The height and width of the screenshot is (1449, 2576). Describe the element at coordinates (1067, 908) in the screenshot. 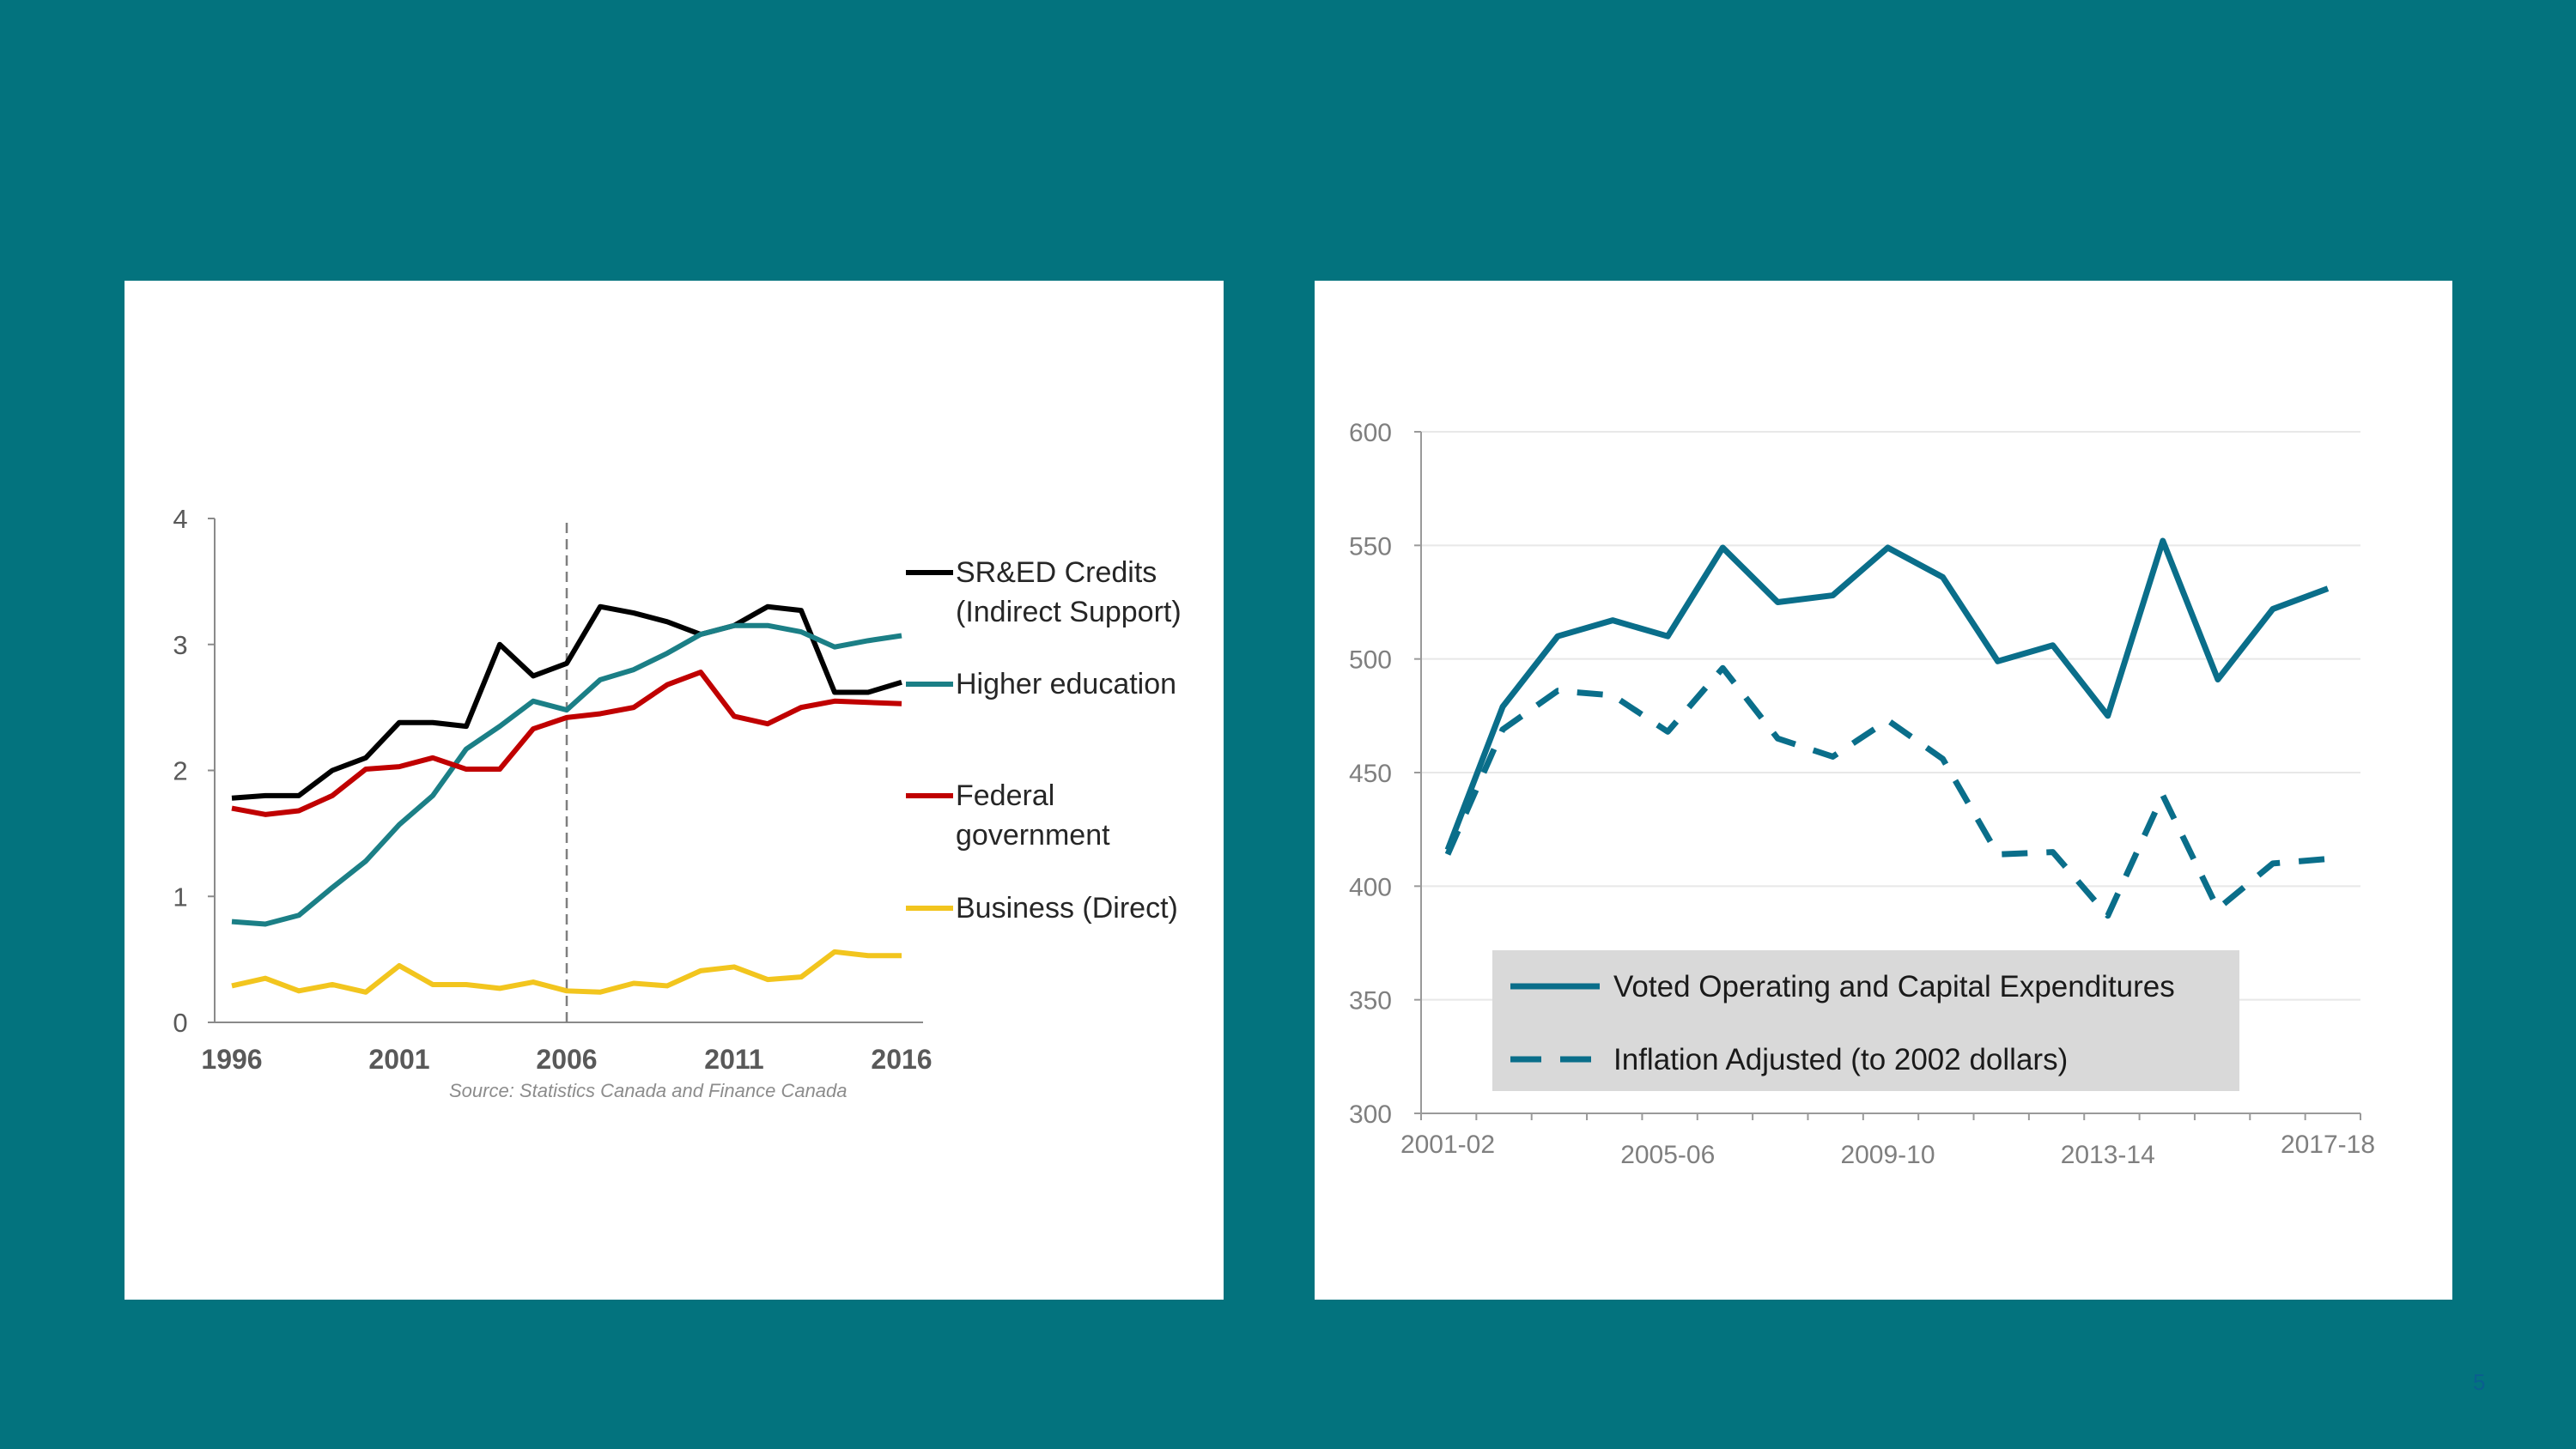

I see `legend-label-business-direct: Business (Direct)` at that location.